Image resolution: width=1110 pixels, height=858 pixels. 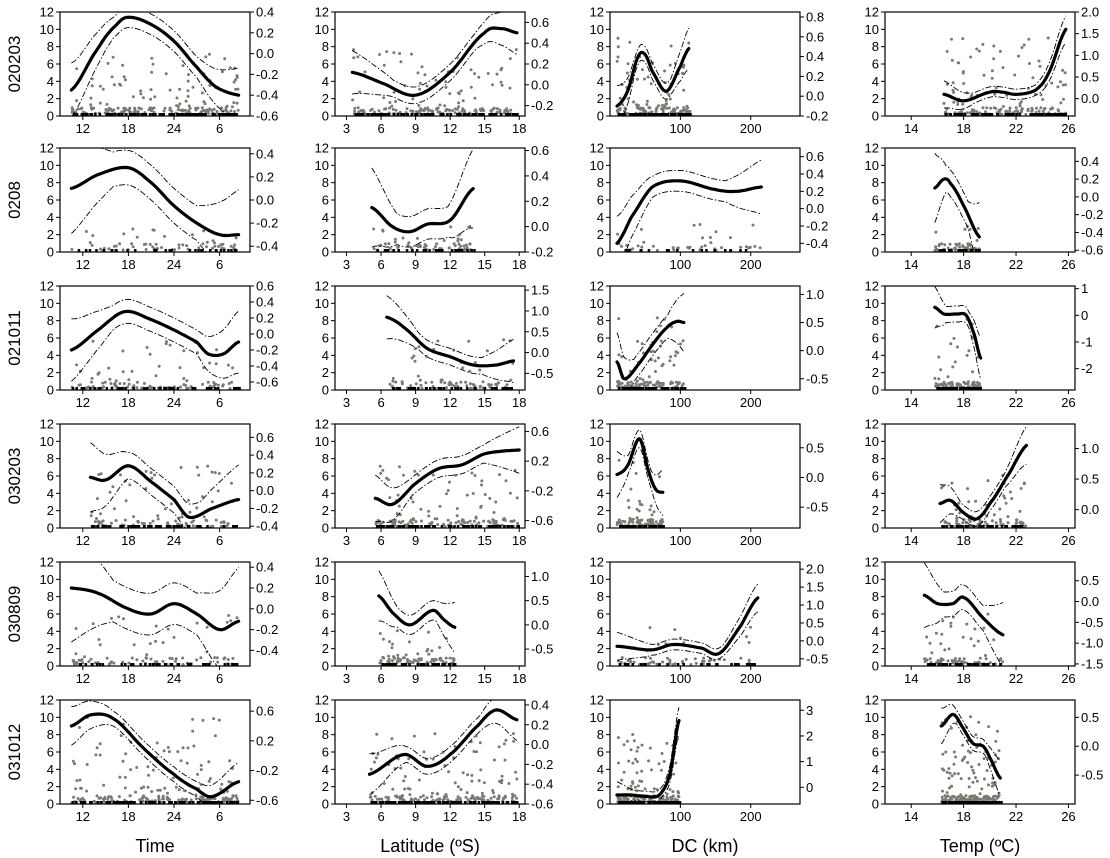 I want to click on x-tick-label: 15, so click(x=484, y=402).